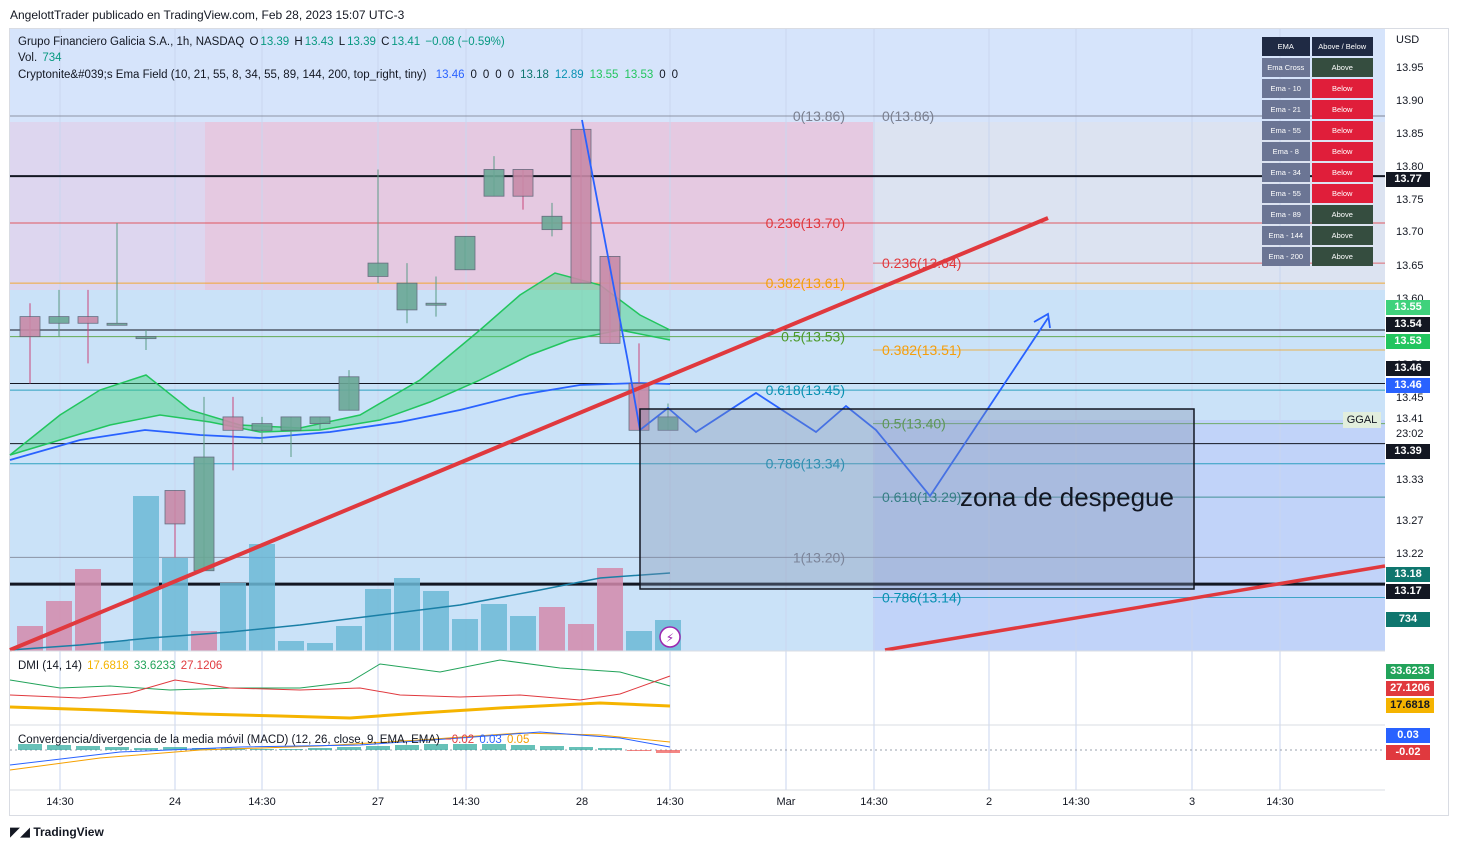 This screenshot has height=850, width=1459. Describe the element at coordinates (813, 337) in the screenshot. I see `fib-left-label: 0.5(13.53)` at that location.